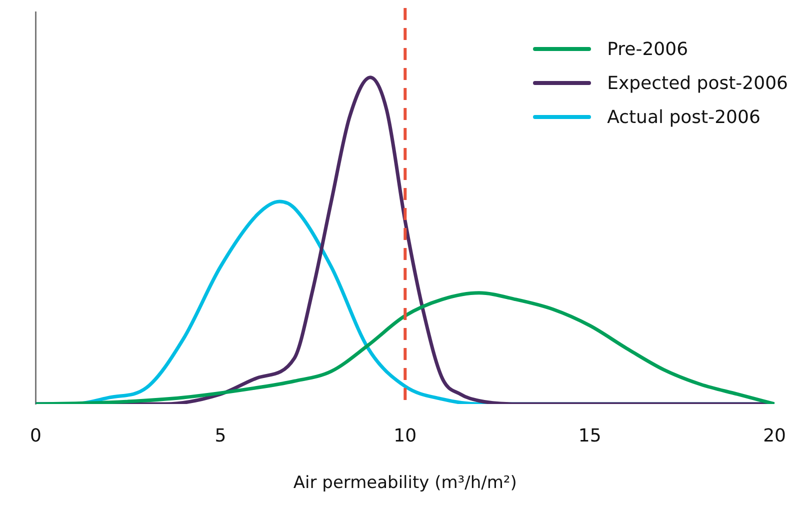 Image resolution: width=810 pixels, height=508 pixels. I want to click on legend-label: Expected post-2006, so click(697, 83).